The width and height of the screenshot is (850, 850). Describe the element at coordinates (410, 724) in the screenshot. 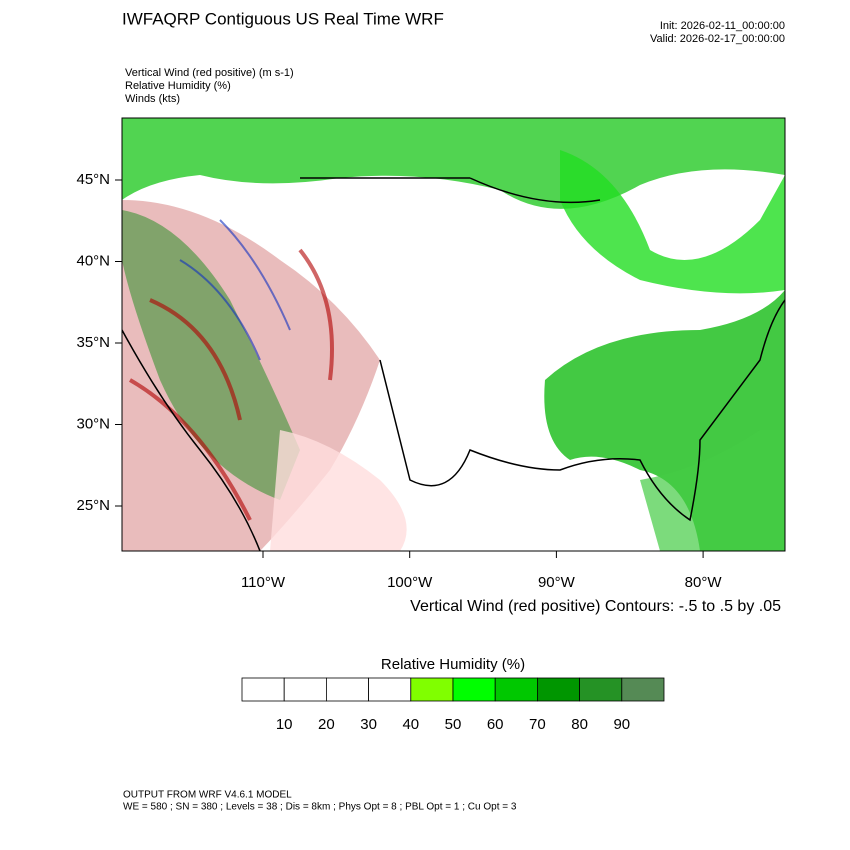

I see `colorbar-label: 40` at that location.